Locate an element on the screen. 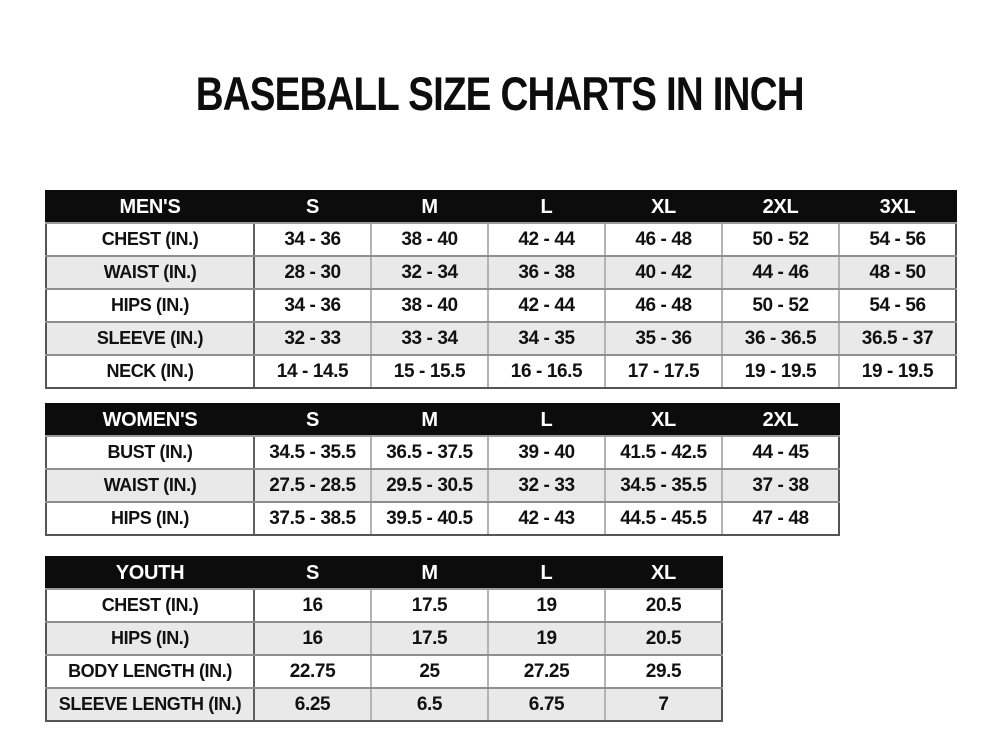  size-value-cell: 6.25 is located at coordinates (312, 704).